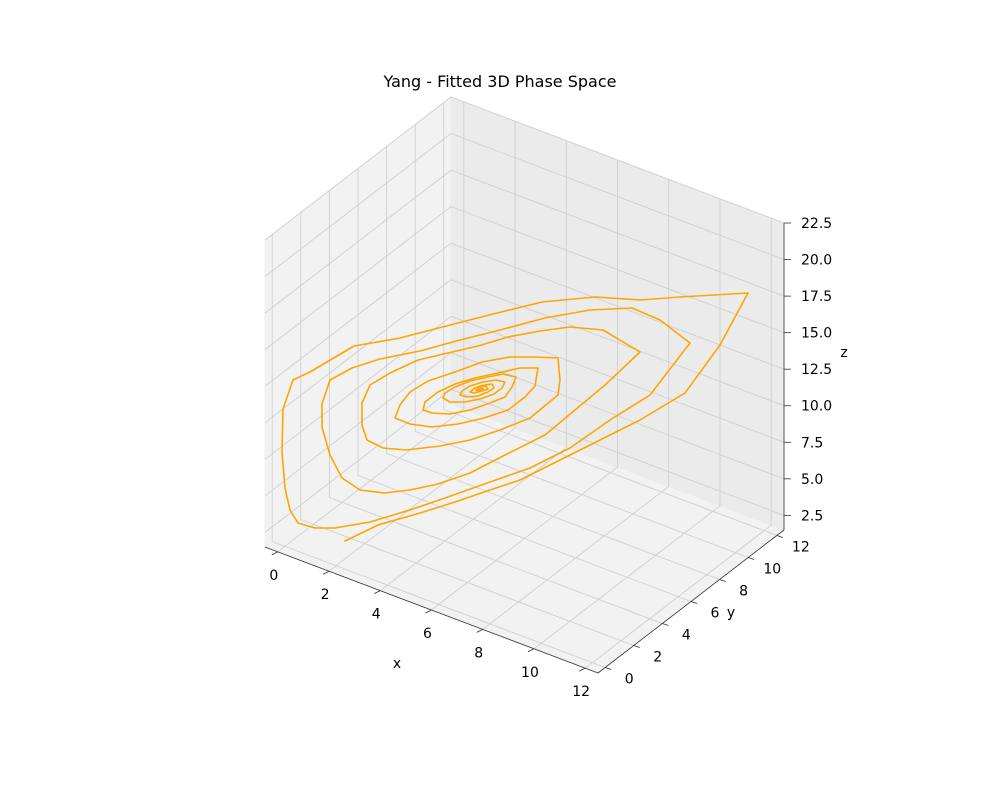 This screenshot has height=804, width=1000. Describe the element at coordinates (325, 595) in the screenshot. I see `x-tick-label: 2` at that location.